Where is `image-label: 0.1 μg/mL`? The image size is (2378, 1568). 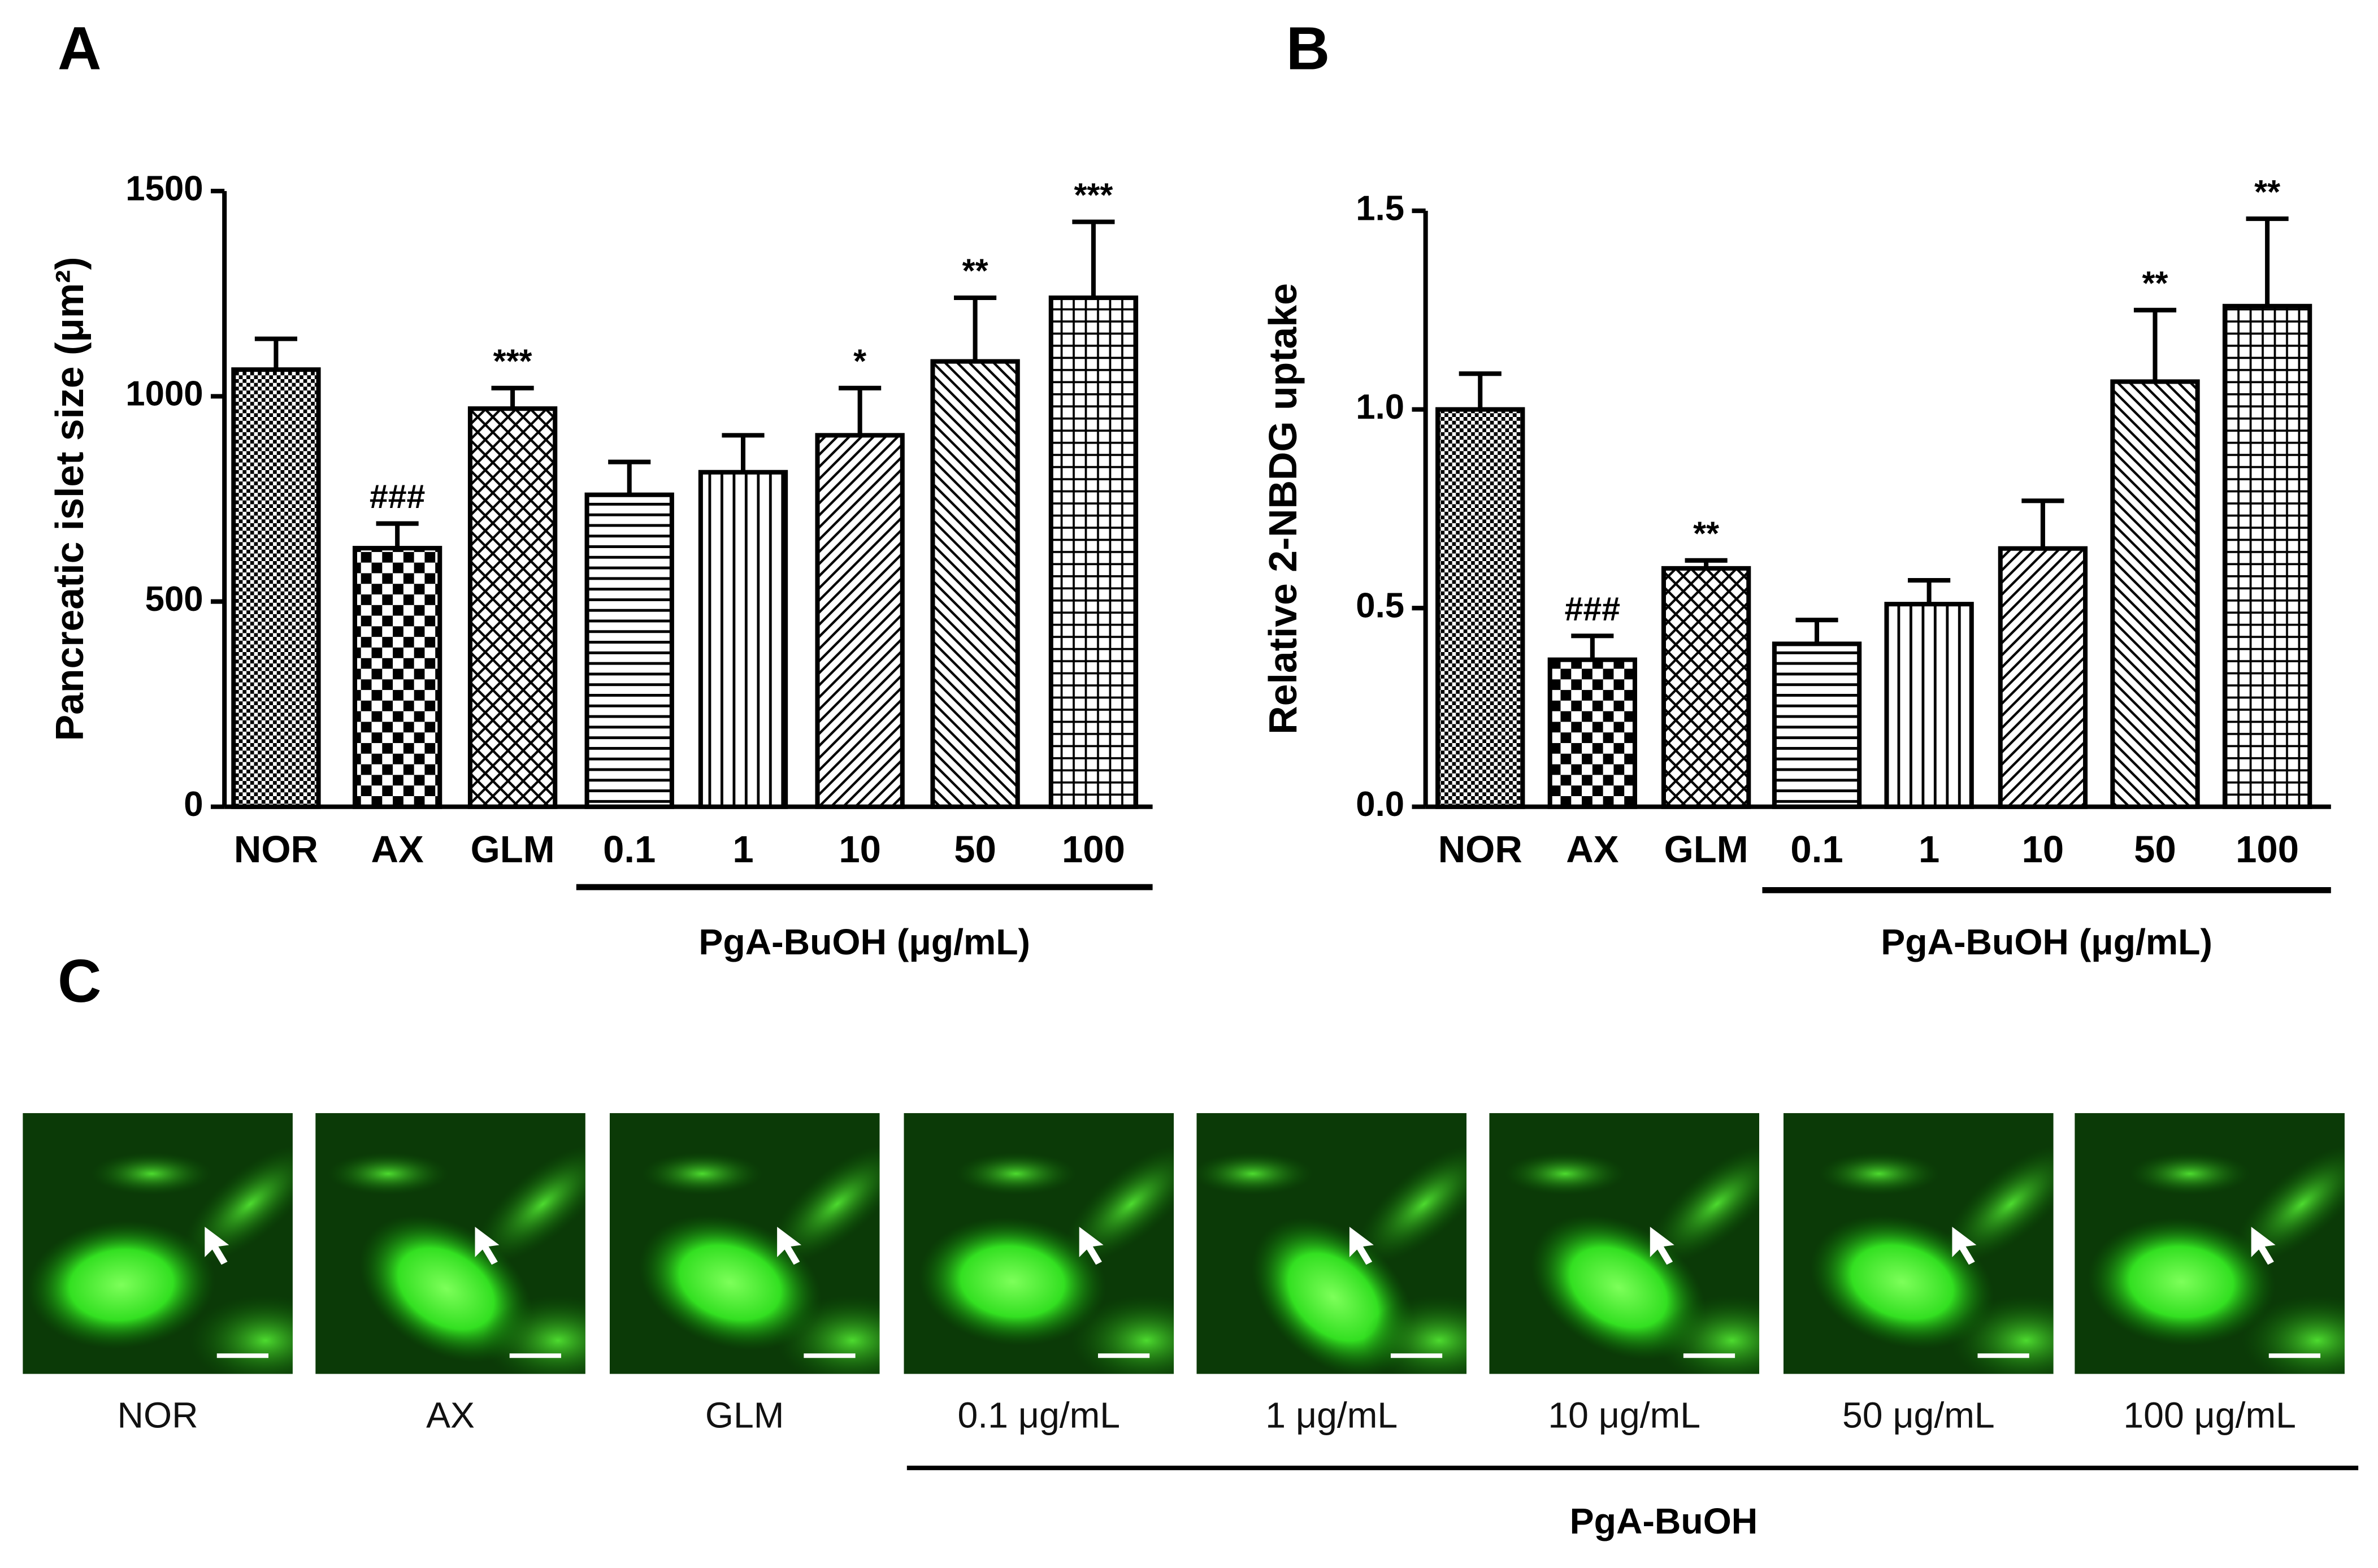 image-label: 0.1 μg/mL is located at coordinates (1038, 1415).